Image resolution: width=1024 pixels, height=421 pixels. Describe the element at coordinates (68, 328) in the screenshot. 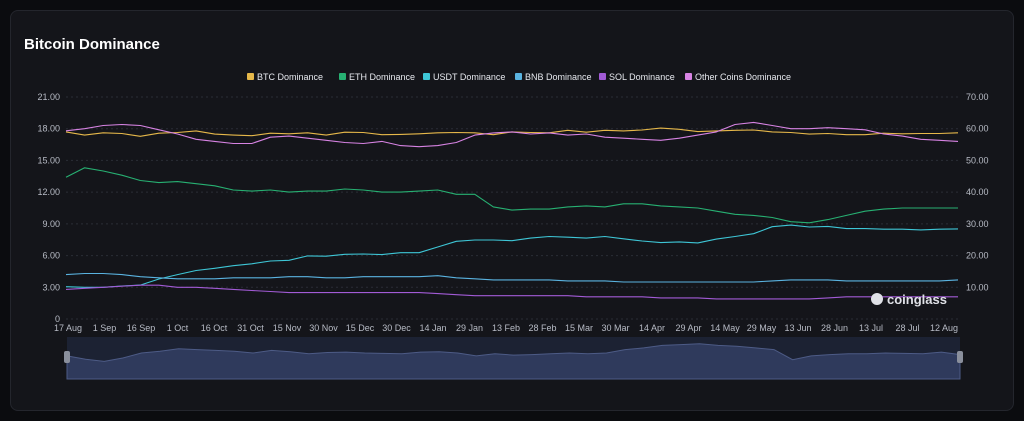

I see `x-tick-label: 17 Aug` at that location.